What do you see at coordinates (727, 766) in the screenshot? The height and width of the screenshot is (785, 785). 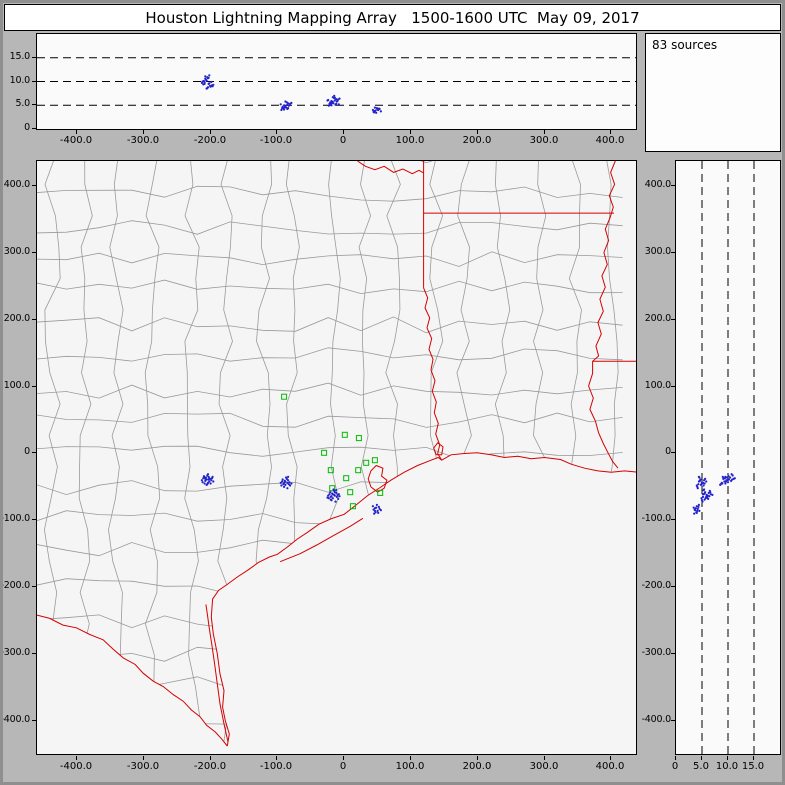 I see `tick-label: 10.0` at bounding box center [727, 766].